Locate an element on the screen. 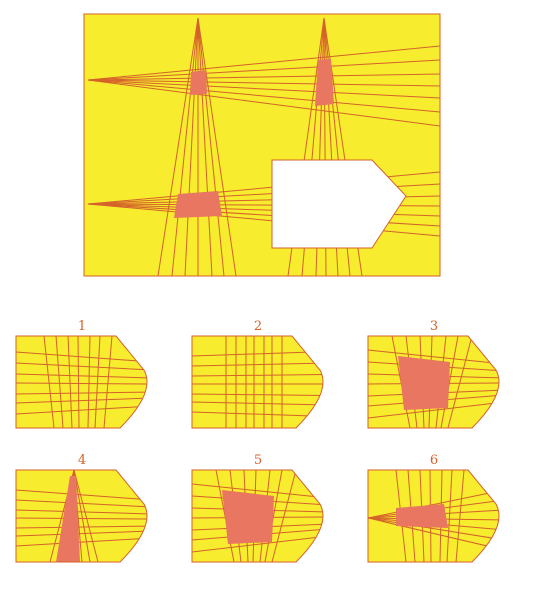 This screenshot has width=560, height=590. option-6: 6 is located at coordinates (435, 508).